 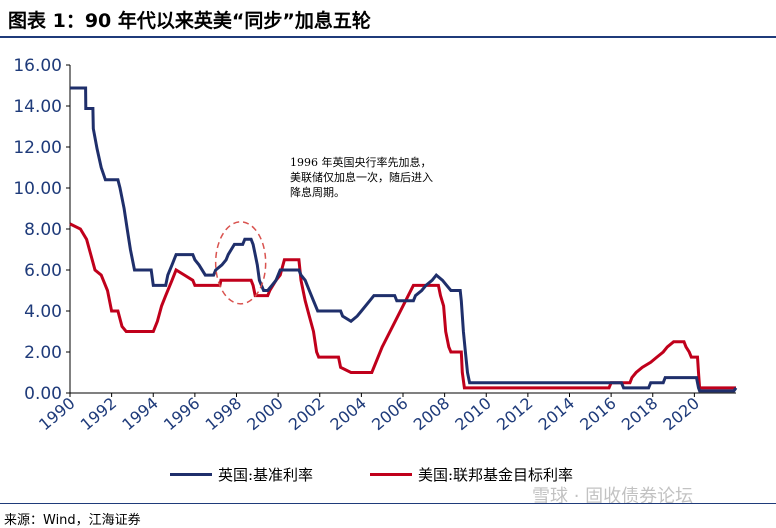 What do you see at coordinates (37, 148) in the screenshot?
I see `y-tick-label: 12.00` at bounding box center [37, 148].